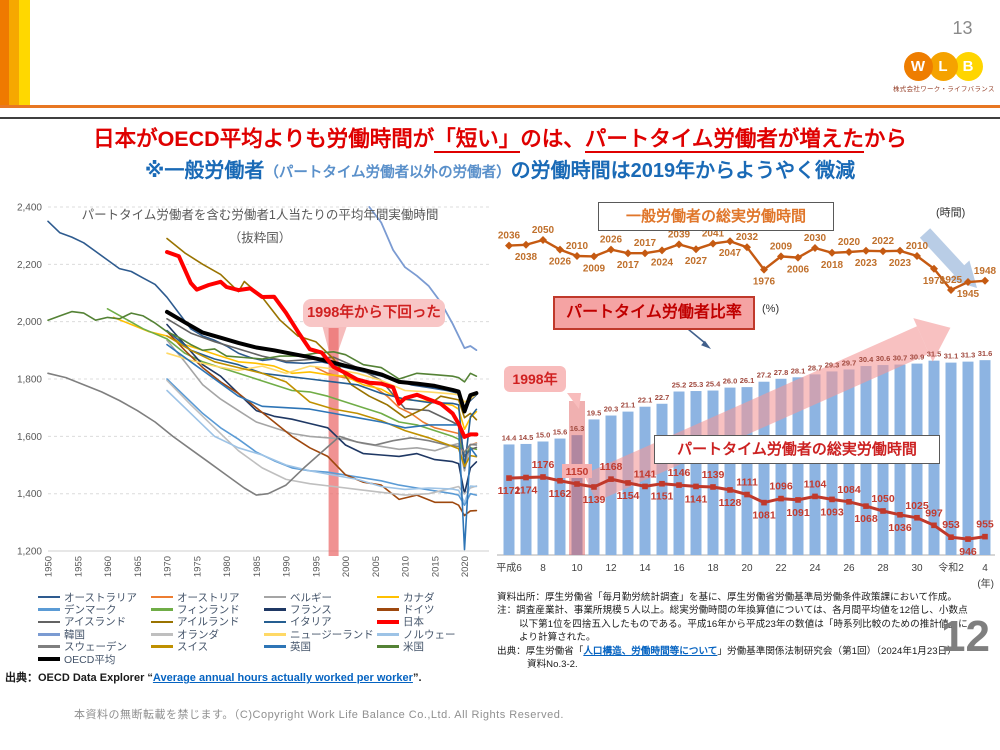 The width and height of the screenshot is (1000, 750). I want to click on svg-text: 26.0, so click(730, 381).